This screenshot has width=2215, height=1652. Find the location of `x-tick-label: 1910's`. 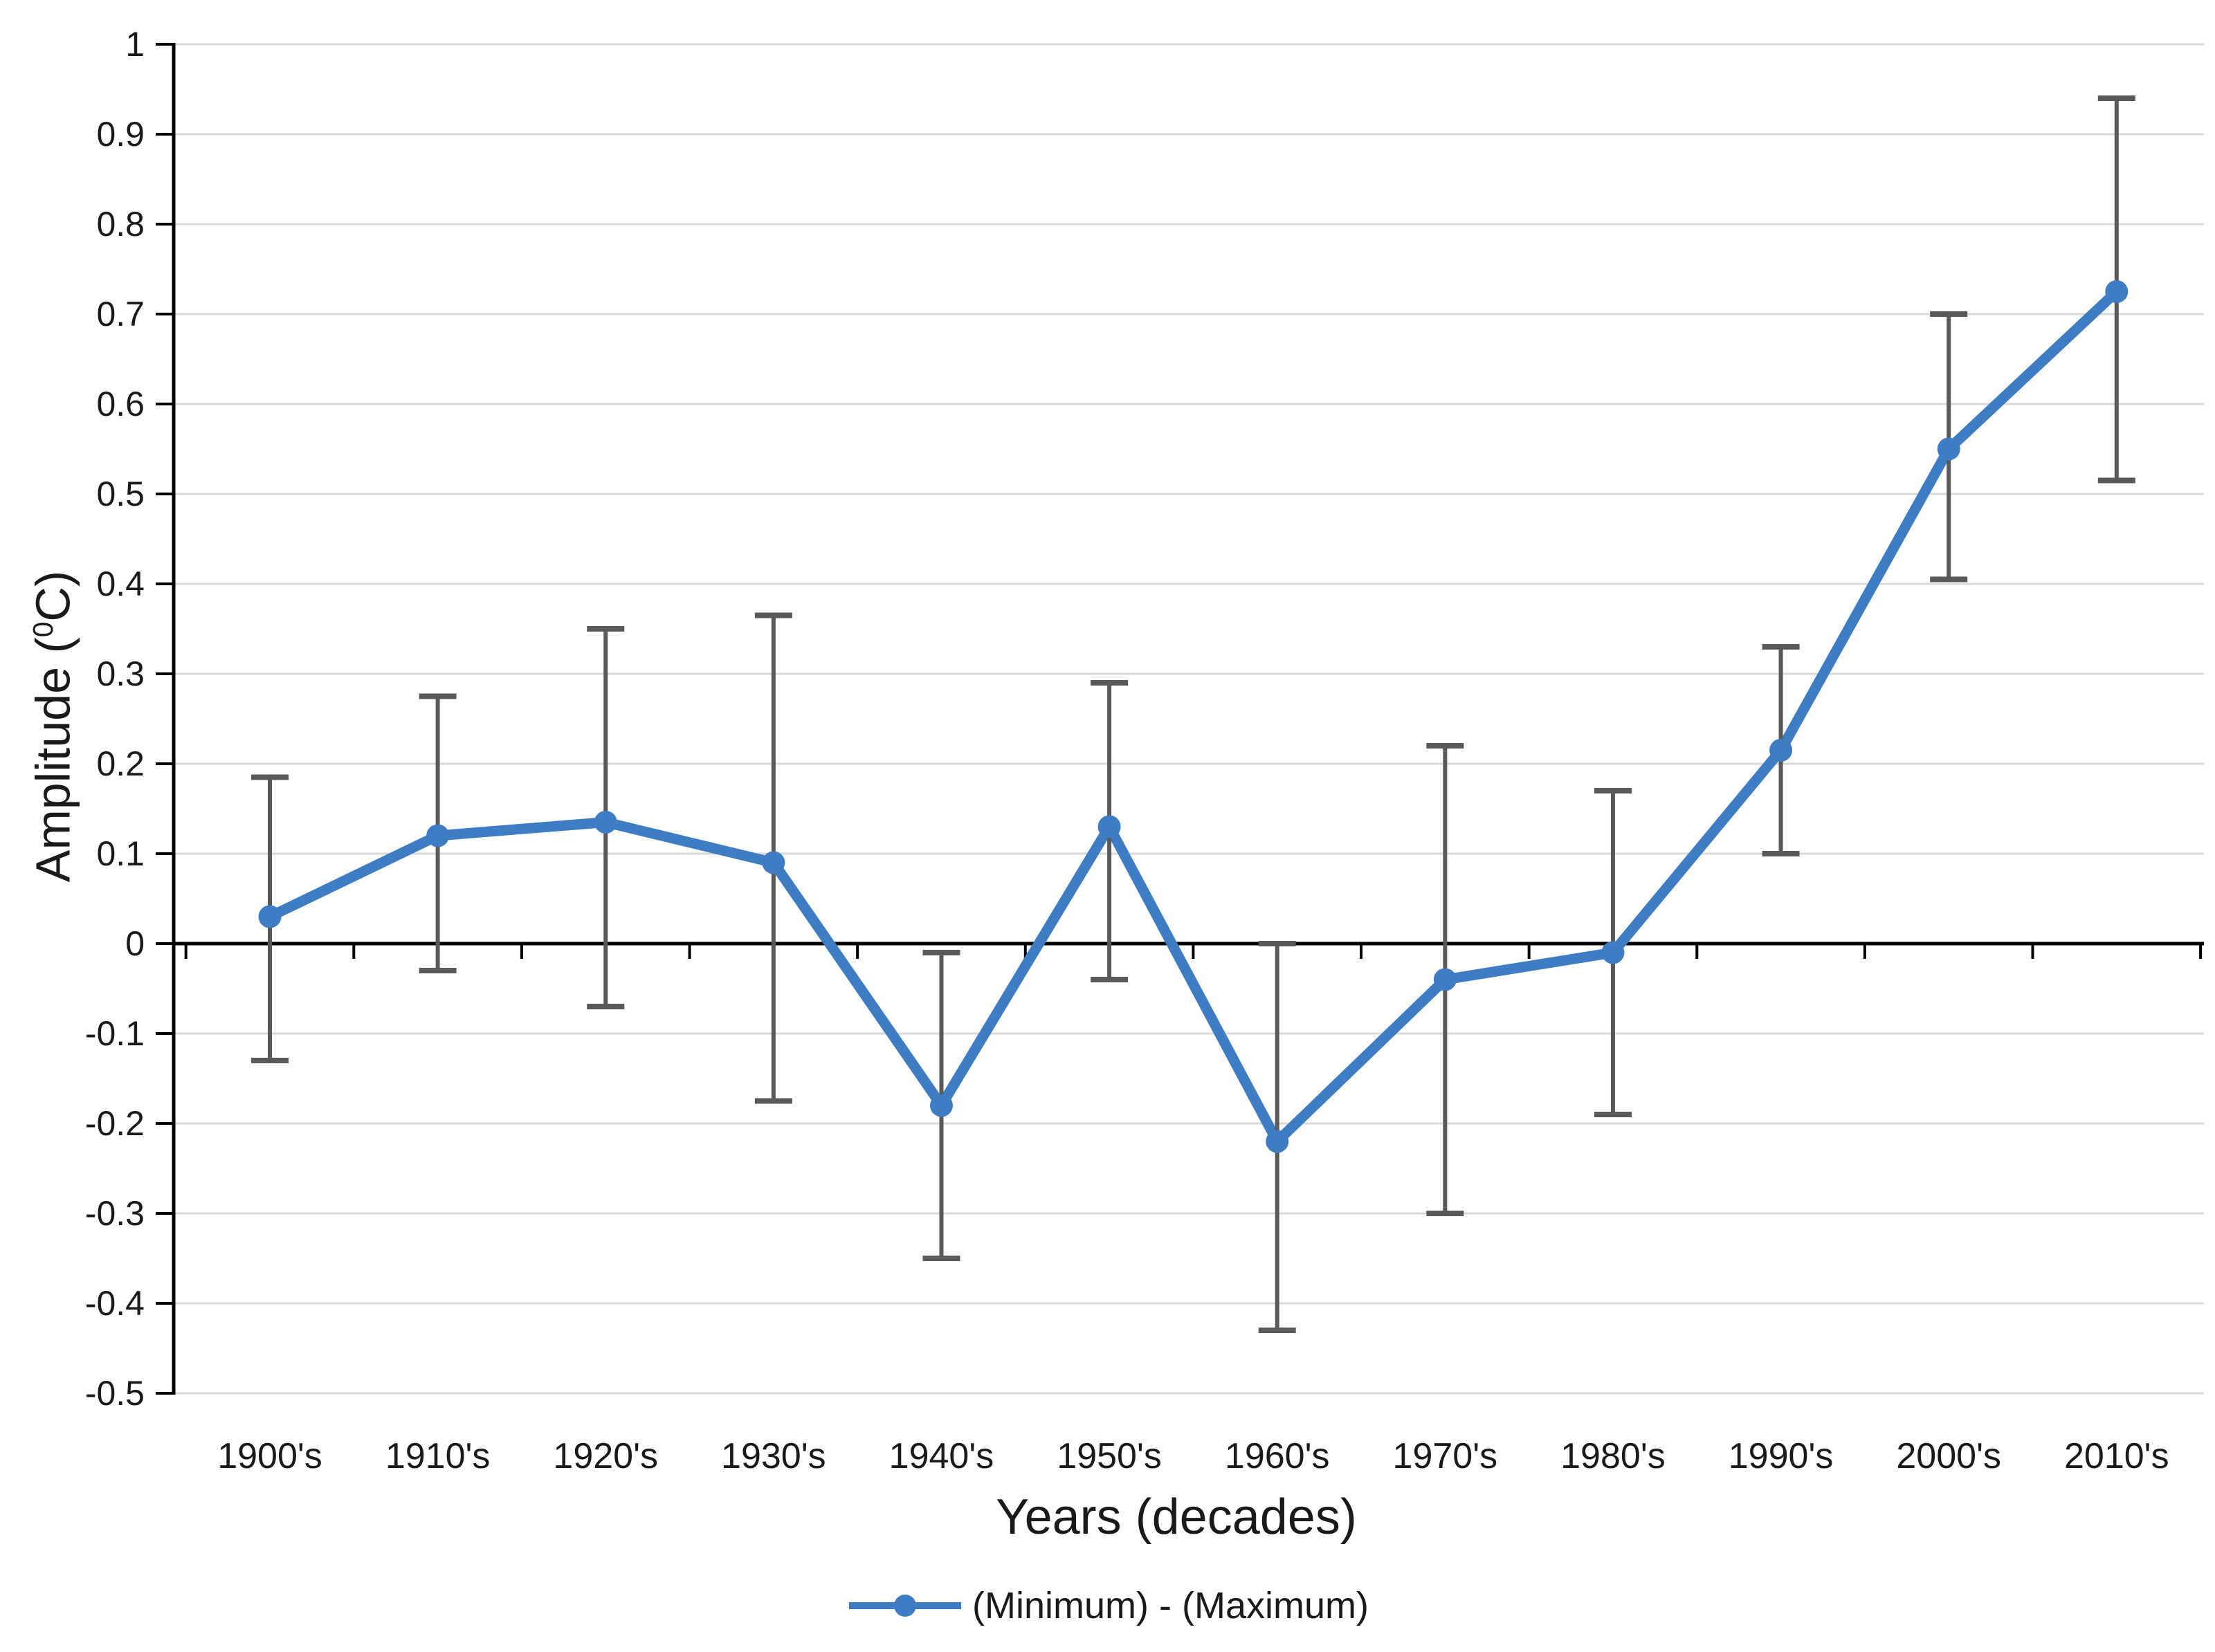

x-tick-label: 1910's is located at coordinates (438, 1456).